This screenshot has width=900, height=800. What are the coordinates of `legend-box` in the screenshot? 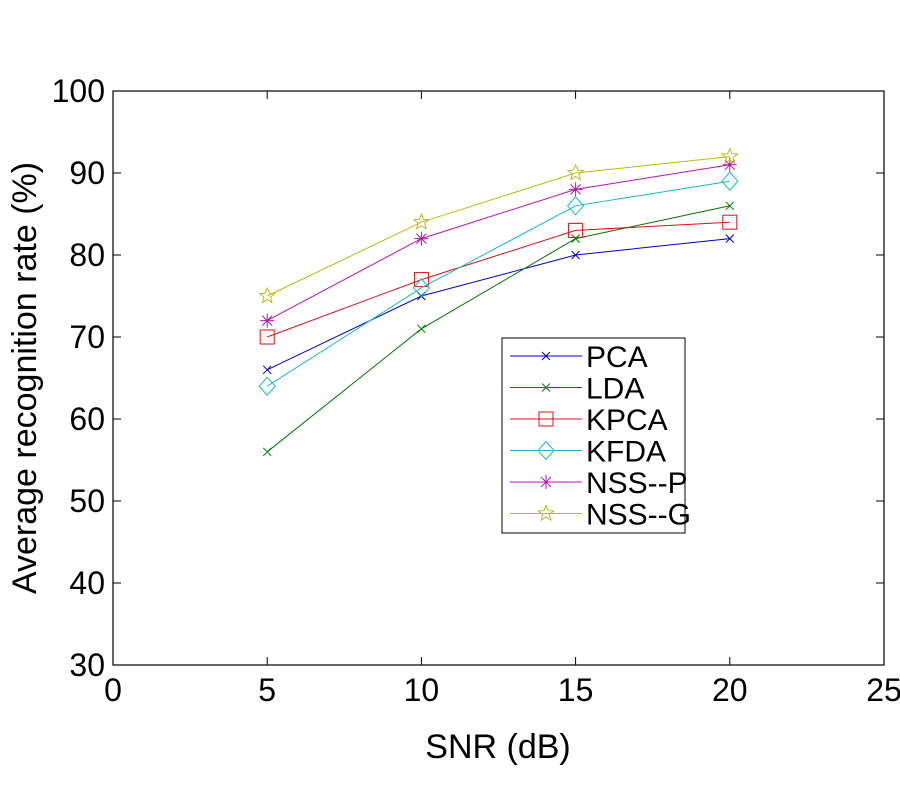 It's located at (593, 435).